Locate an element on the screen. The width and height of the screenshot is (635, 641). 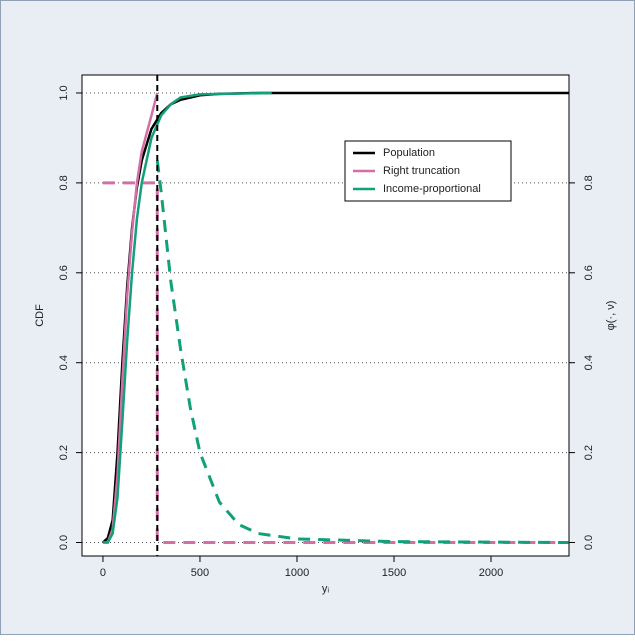
y-axis-label: CDF is located at coordinates (40, 315).